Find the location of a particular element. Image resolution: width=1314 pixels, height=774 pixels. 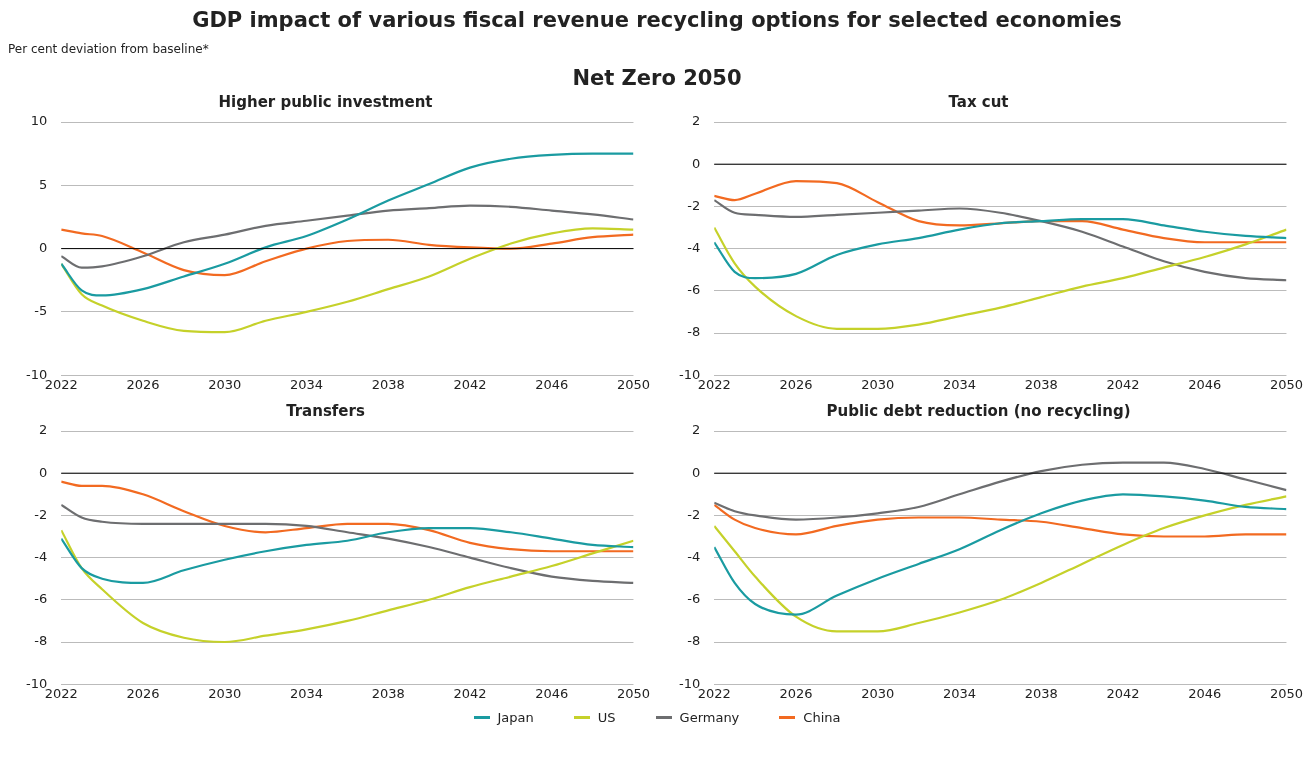

chart-title: Tax cut is located at coordinates (978, 101).